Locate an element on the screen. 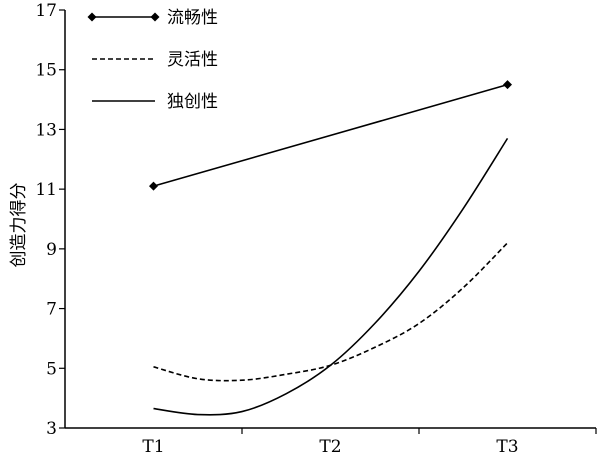 The width and height of the screenshot is (600, 458). y-tick-label: 17 is located at coordinates (46, 11).